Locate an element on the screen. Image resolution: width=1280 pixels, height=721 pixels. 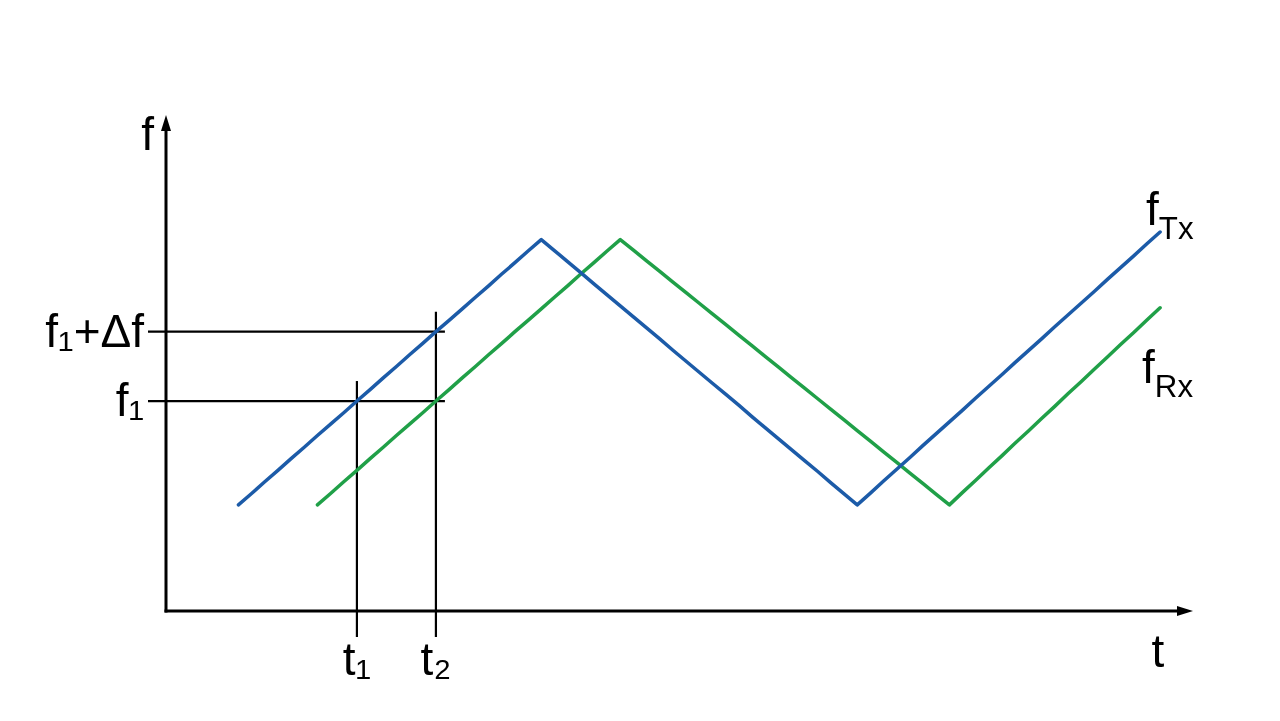
x-tick-label: t₂ is located at coordinates (436, 659).